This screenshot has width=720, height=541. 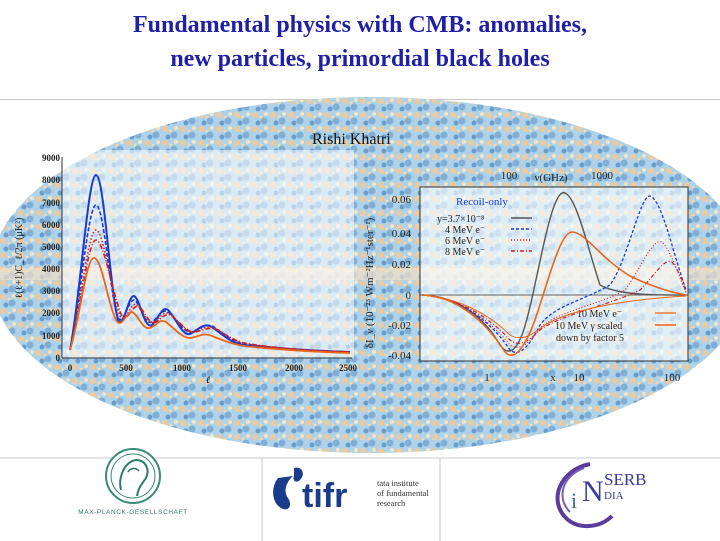 I want to click on legend-6mev: 6 MeV e⁻, so click(x=465, y=241).